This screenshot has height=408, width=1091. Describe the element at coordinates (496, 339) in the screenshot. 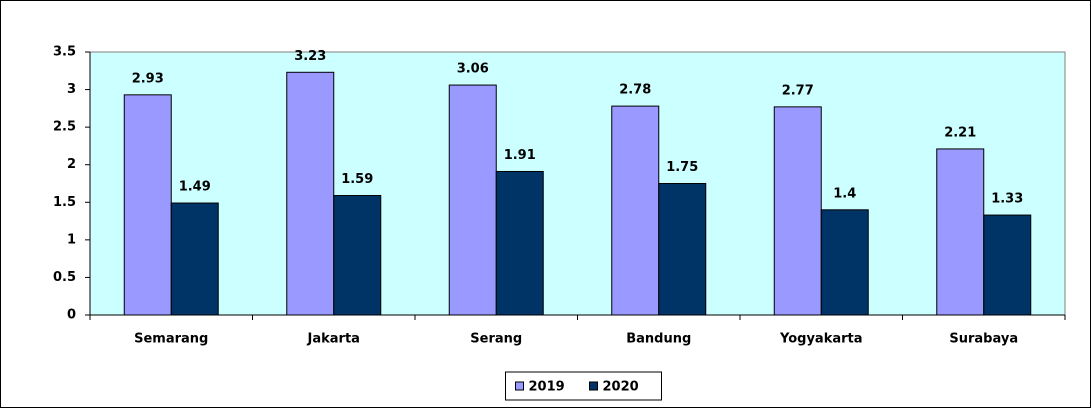

I see `x-tick-label: Serang` at that location.